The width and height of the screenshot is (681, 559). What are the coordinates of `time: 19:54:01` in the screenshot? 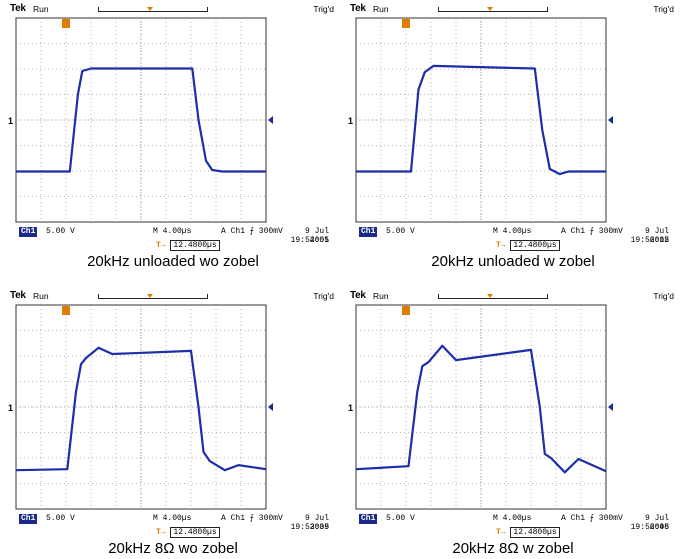 It's located at (309, 240).